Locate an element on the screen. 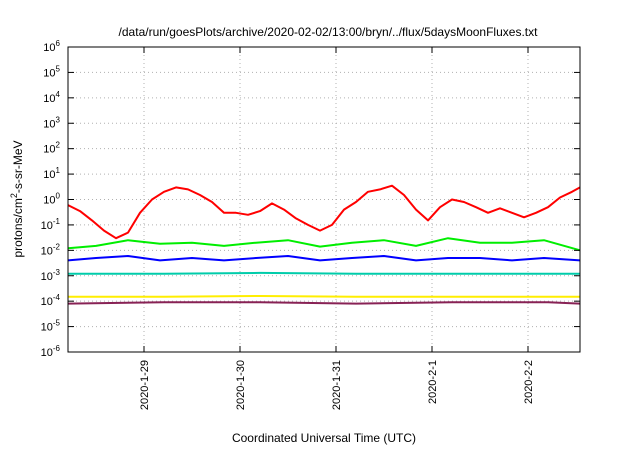 The image size is (640, 453). y-tick-label: 10⁻⁵ is located at coordinates (51, 326).